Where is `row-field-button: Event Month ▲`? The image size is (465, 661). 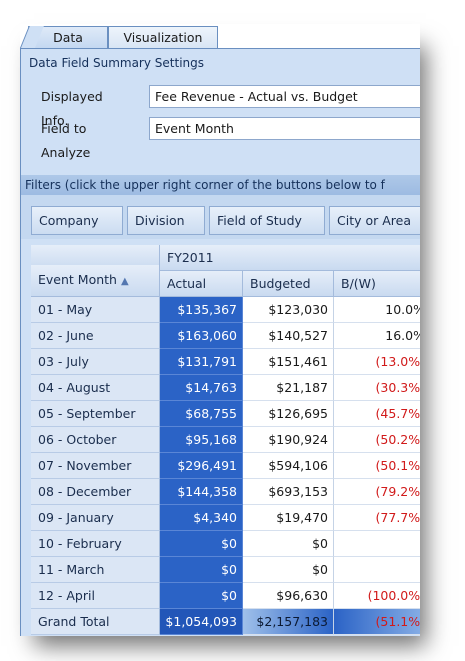 row-field-button: Event Month ▲ is located at coordinates (95, 281).